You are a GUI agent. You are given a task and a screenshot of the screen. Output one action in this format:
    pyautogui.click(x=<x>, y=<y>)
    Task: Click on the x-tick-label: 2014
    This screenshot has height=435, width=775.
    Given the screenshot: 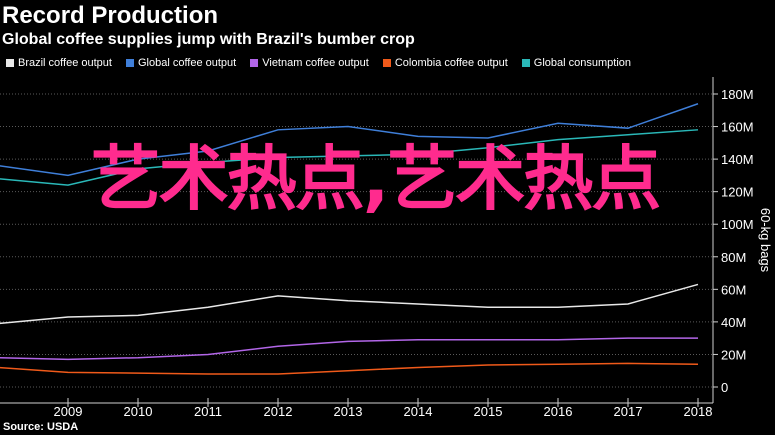 What is the action you would take?
    pyautogui.click(x=418, y=411)
    